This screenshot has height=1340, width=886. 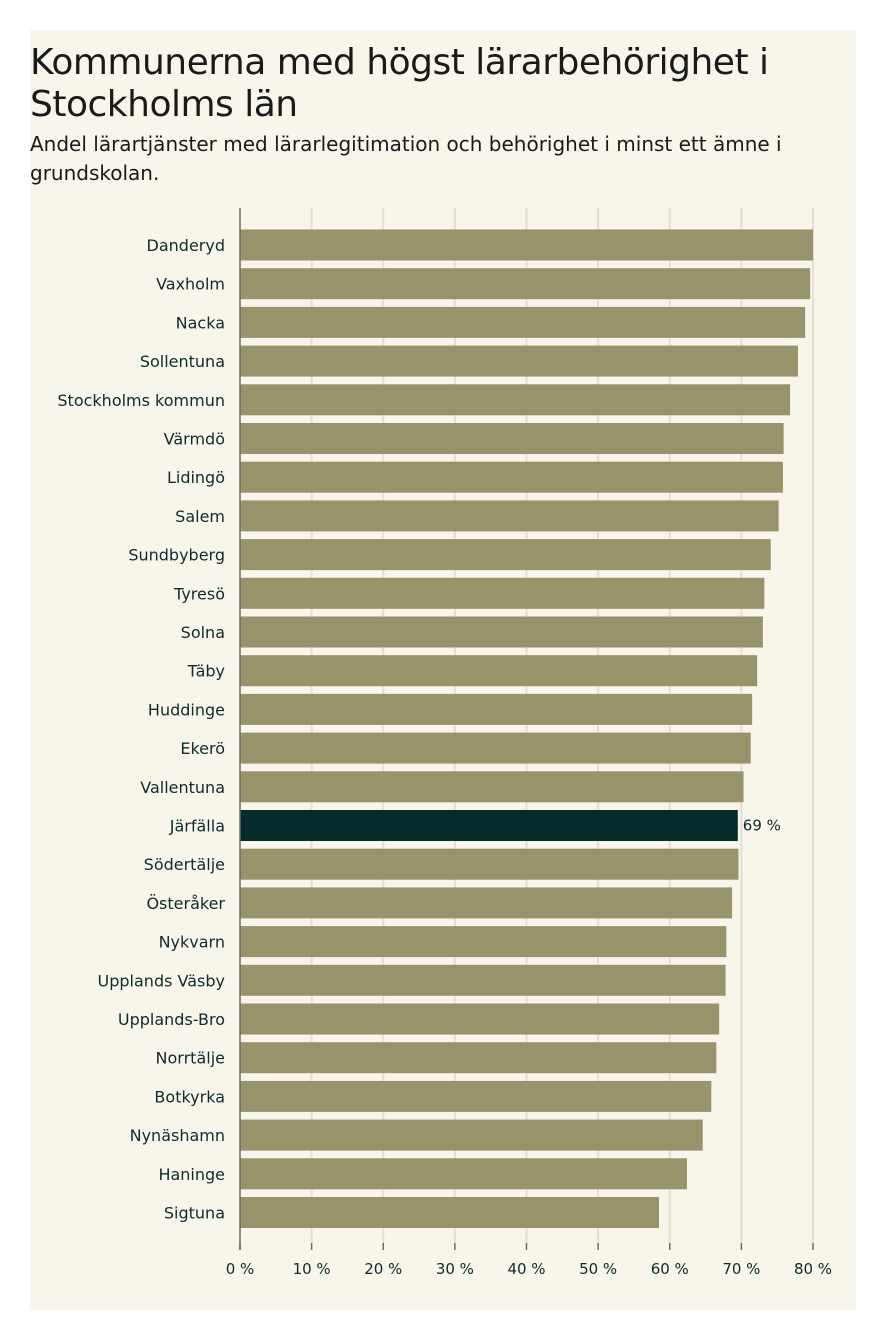 I want to click on x-tick-label: 20 %, so click(x=383, y=1269).